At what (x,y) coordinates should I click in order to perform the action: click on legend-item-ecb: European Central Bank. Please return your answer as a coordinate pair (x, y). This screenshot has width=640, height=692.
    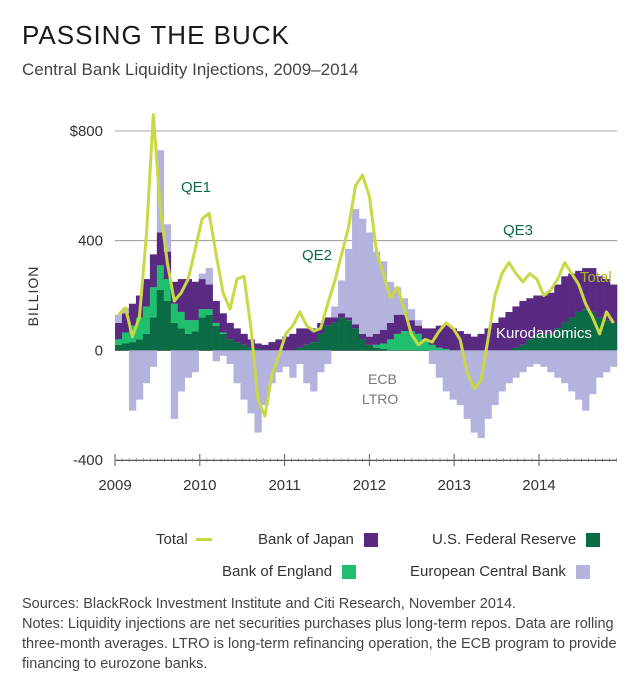
    Looking at the image, I should click on (500, 571).